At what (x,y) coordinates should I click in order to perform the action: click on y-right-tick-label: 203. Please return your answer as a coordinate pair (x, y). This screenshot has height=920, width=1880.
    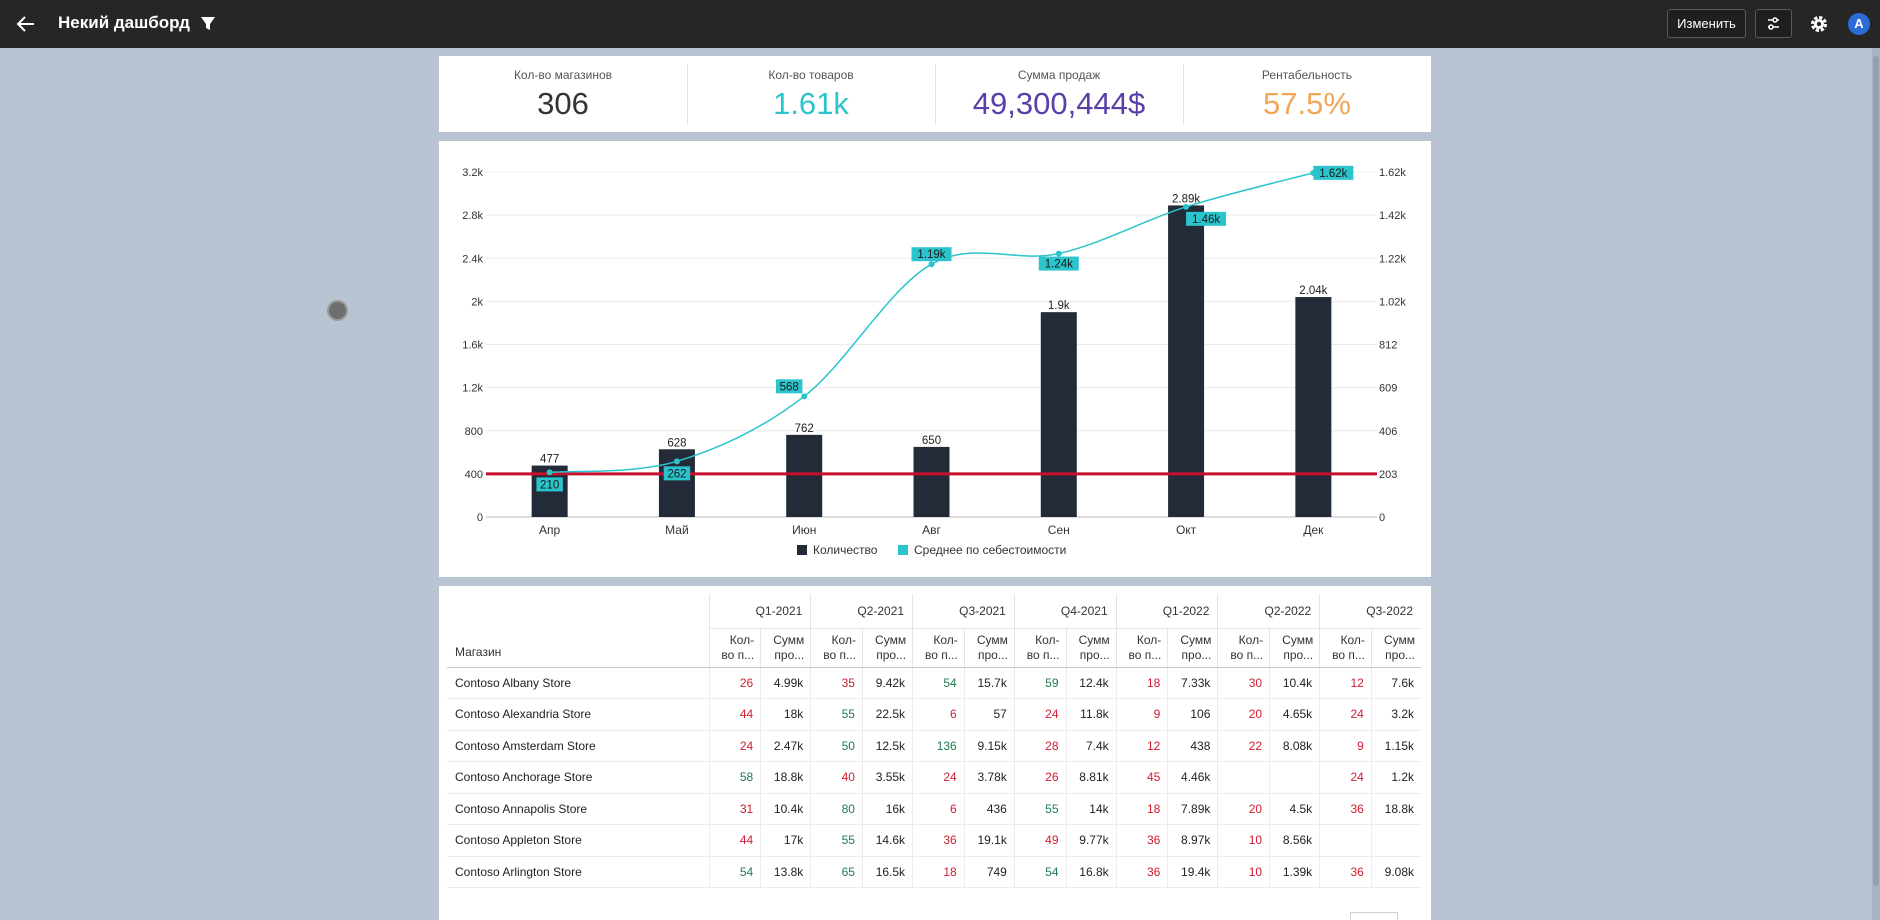
    Looking at the image, I should click on (1388, 475).